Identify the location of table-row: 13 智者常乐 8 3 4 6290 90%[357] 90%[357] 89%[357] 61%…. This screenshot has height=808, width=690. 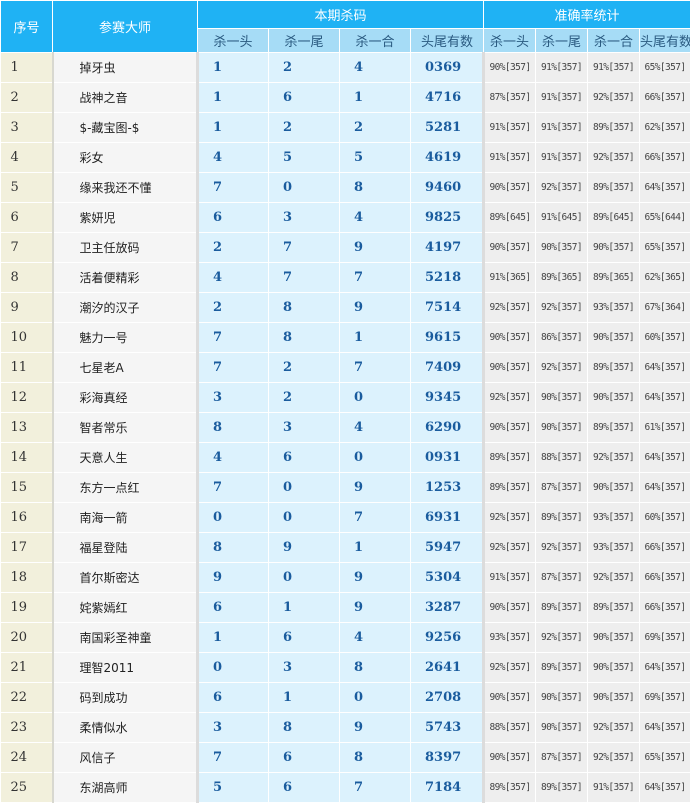
(345, 427).